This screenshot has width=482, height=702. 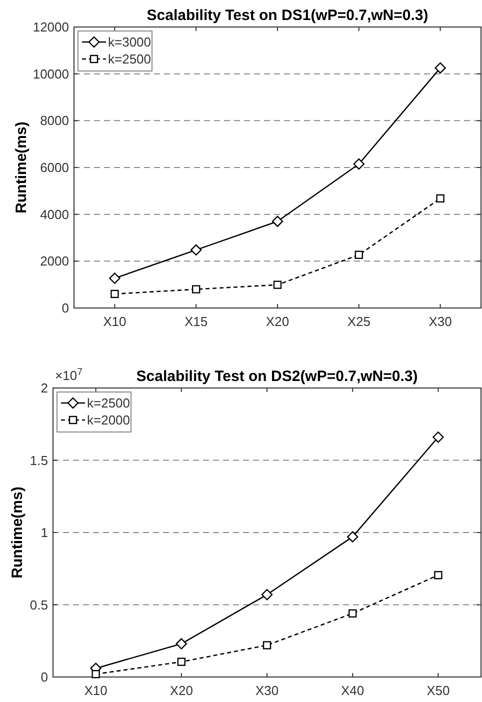 What do you see at coordinates (438, 690) in the screenshot?
I see `x-tick-label: X50` at bounding box center [438, 690].